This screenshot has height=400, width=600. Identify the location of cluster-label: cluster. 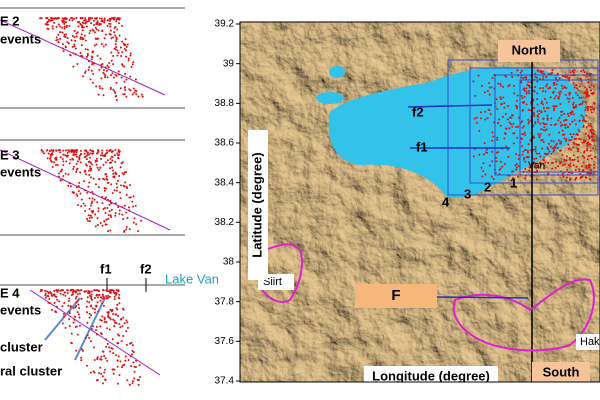
(21, 346).